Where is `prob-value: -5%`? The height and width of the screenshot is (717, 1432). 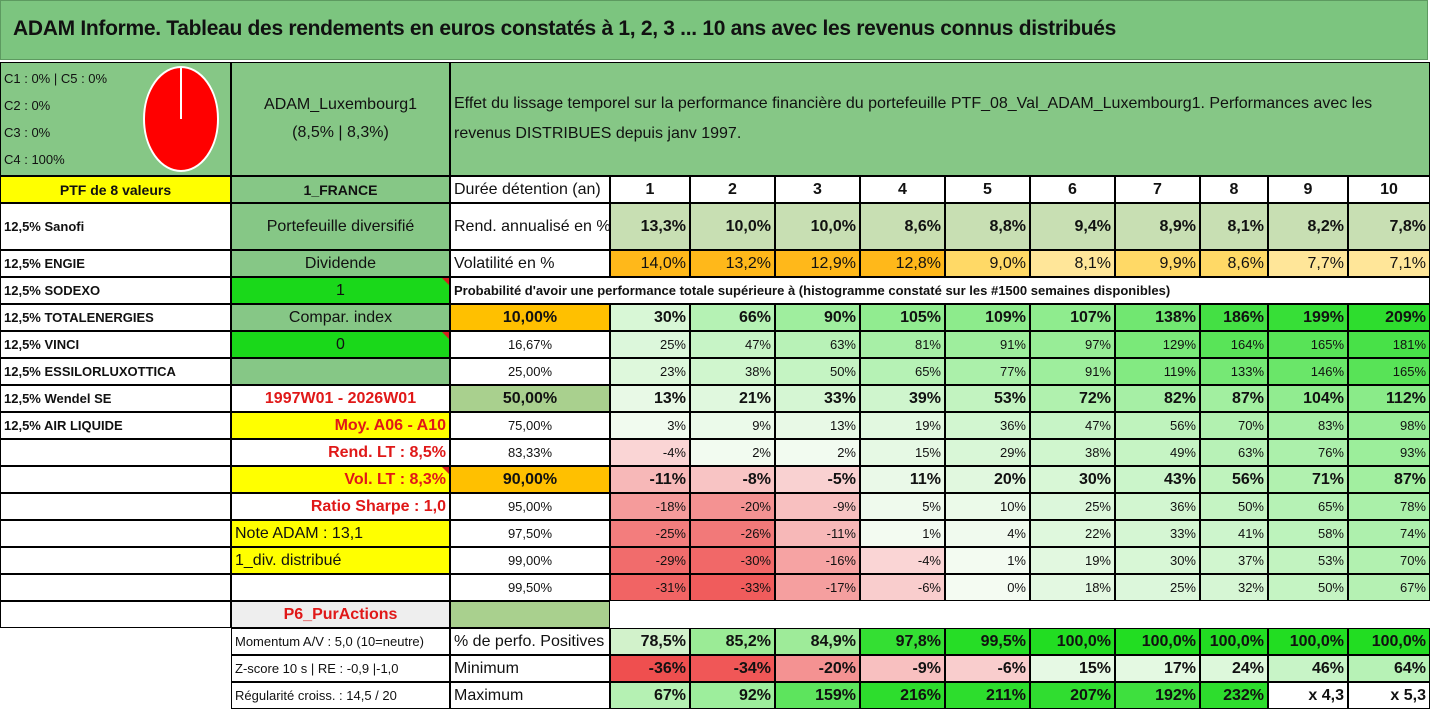
prob-value: -5% is located at coordinates (817, 479).